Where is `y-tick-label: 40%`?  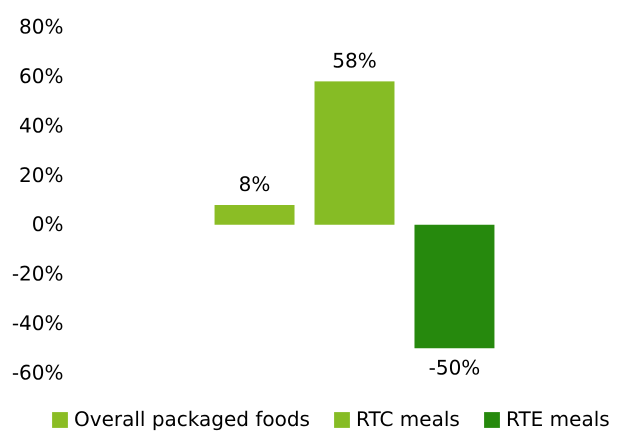 y-tick-label: 40% is located at coordinates (41, 125).